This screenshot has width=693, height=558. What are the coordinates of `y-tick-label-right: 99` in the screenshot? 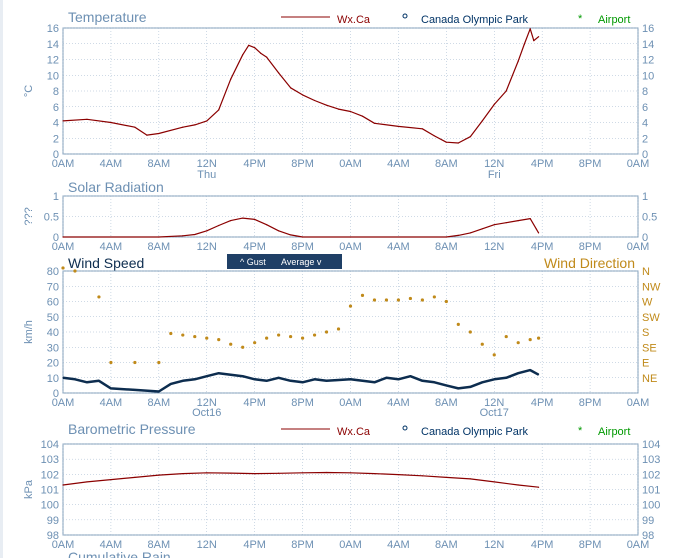 It's located at (648, 521).